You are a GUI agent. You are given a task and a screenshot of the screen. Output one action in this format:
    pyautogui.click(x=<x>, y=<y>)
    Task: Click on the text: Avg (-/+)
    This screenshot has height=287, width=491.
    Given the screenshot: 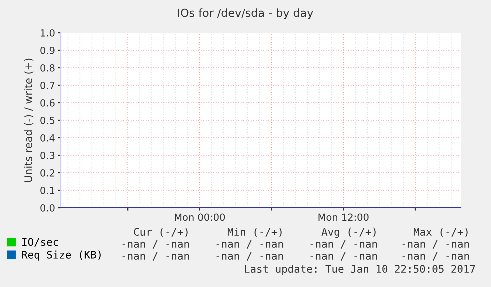 What is the action you would take?
    pyautogui.click(x=349, y=233)
    